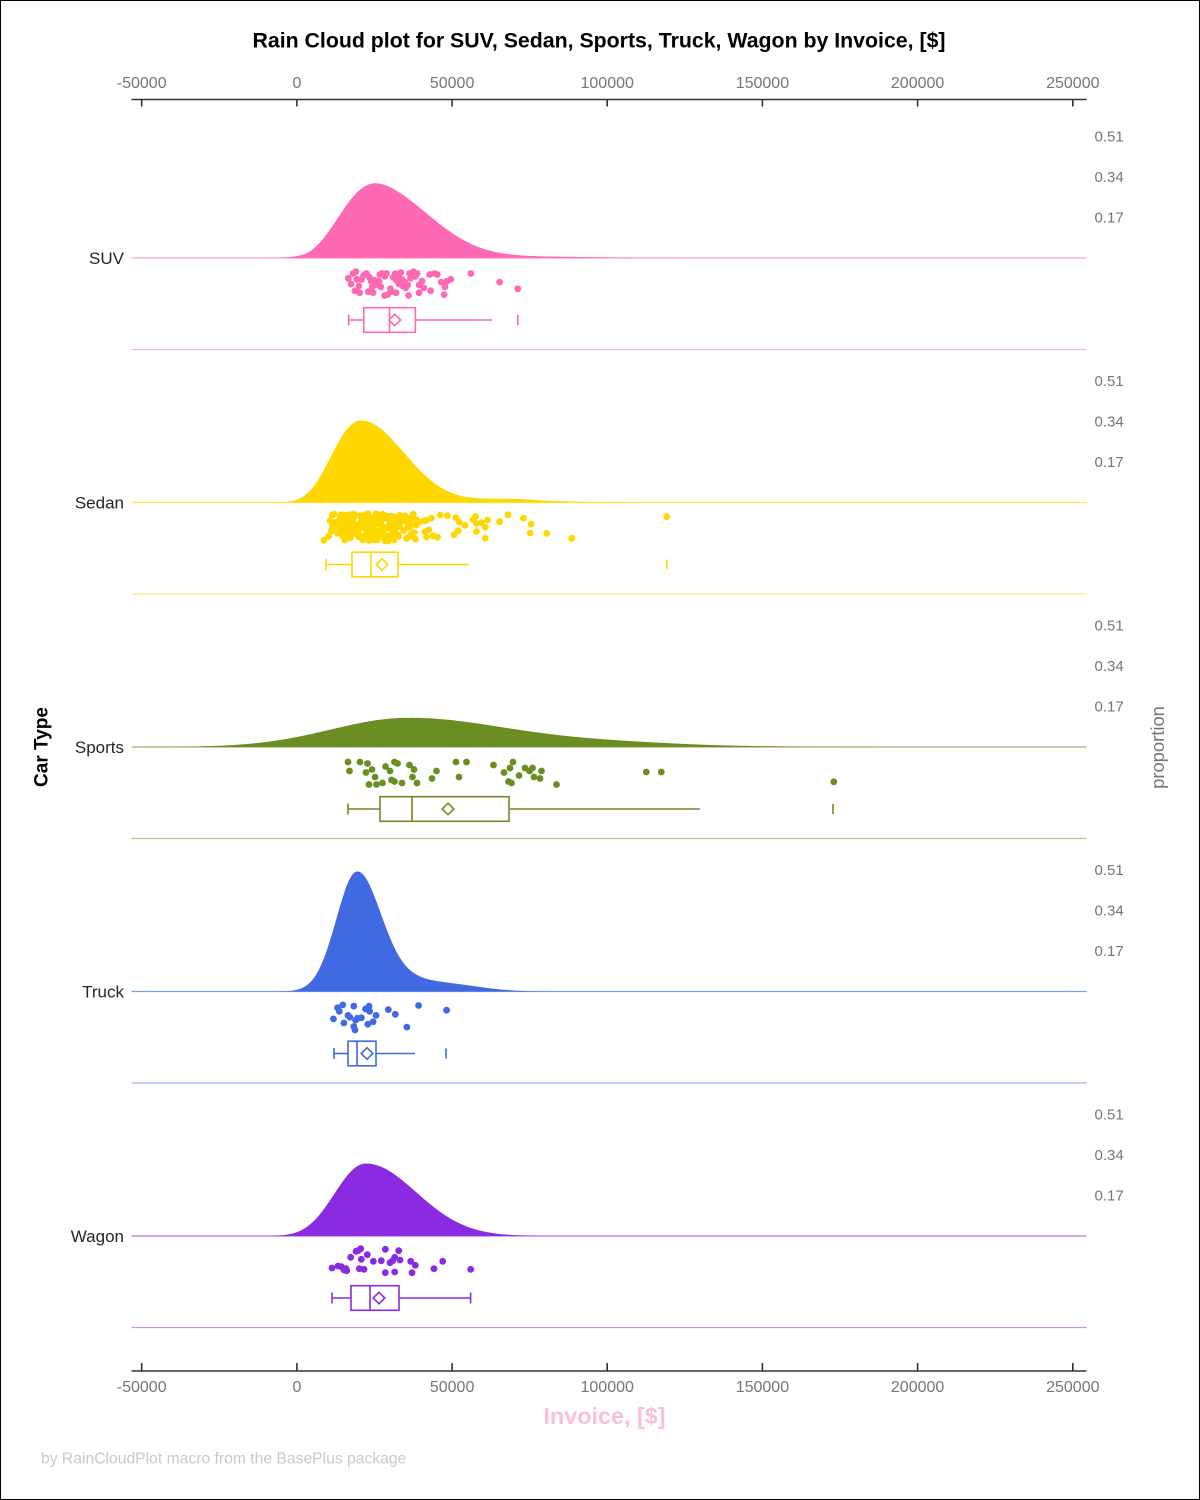 This screenshot has height=1500, width=1200. I want to click on svg-text: SUV, so click(107, 258).